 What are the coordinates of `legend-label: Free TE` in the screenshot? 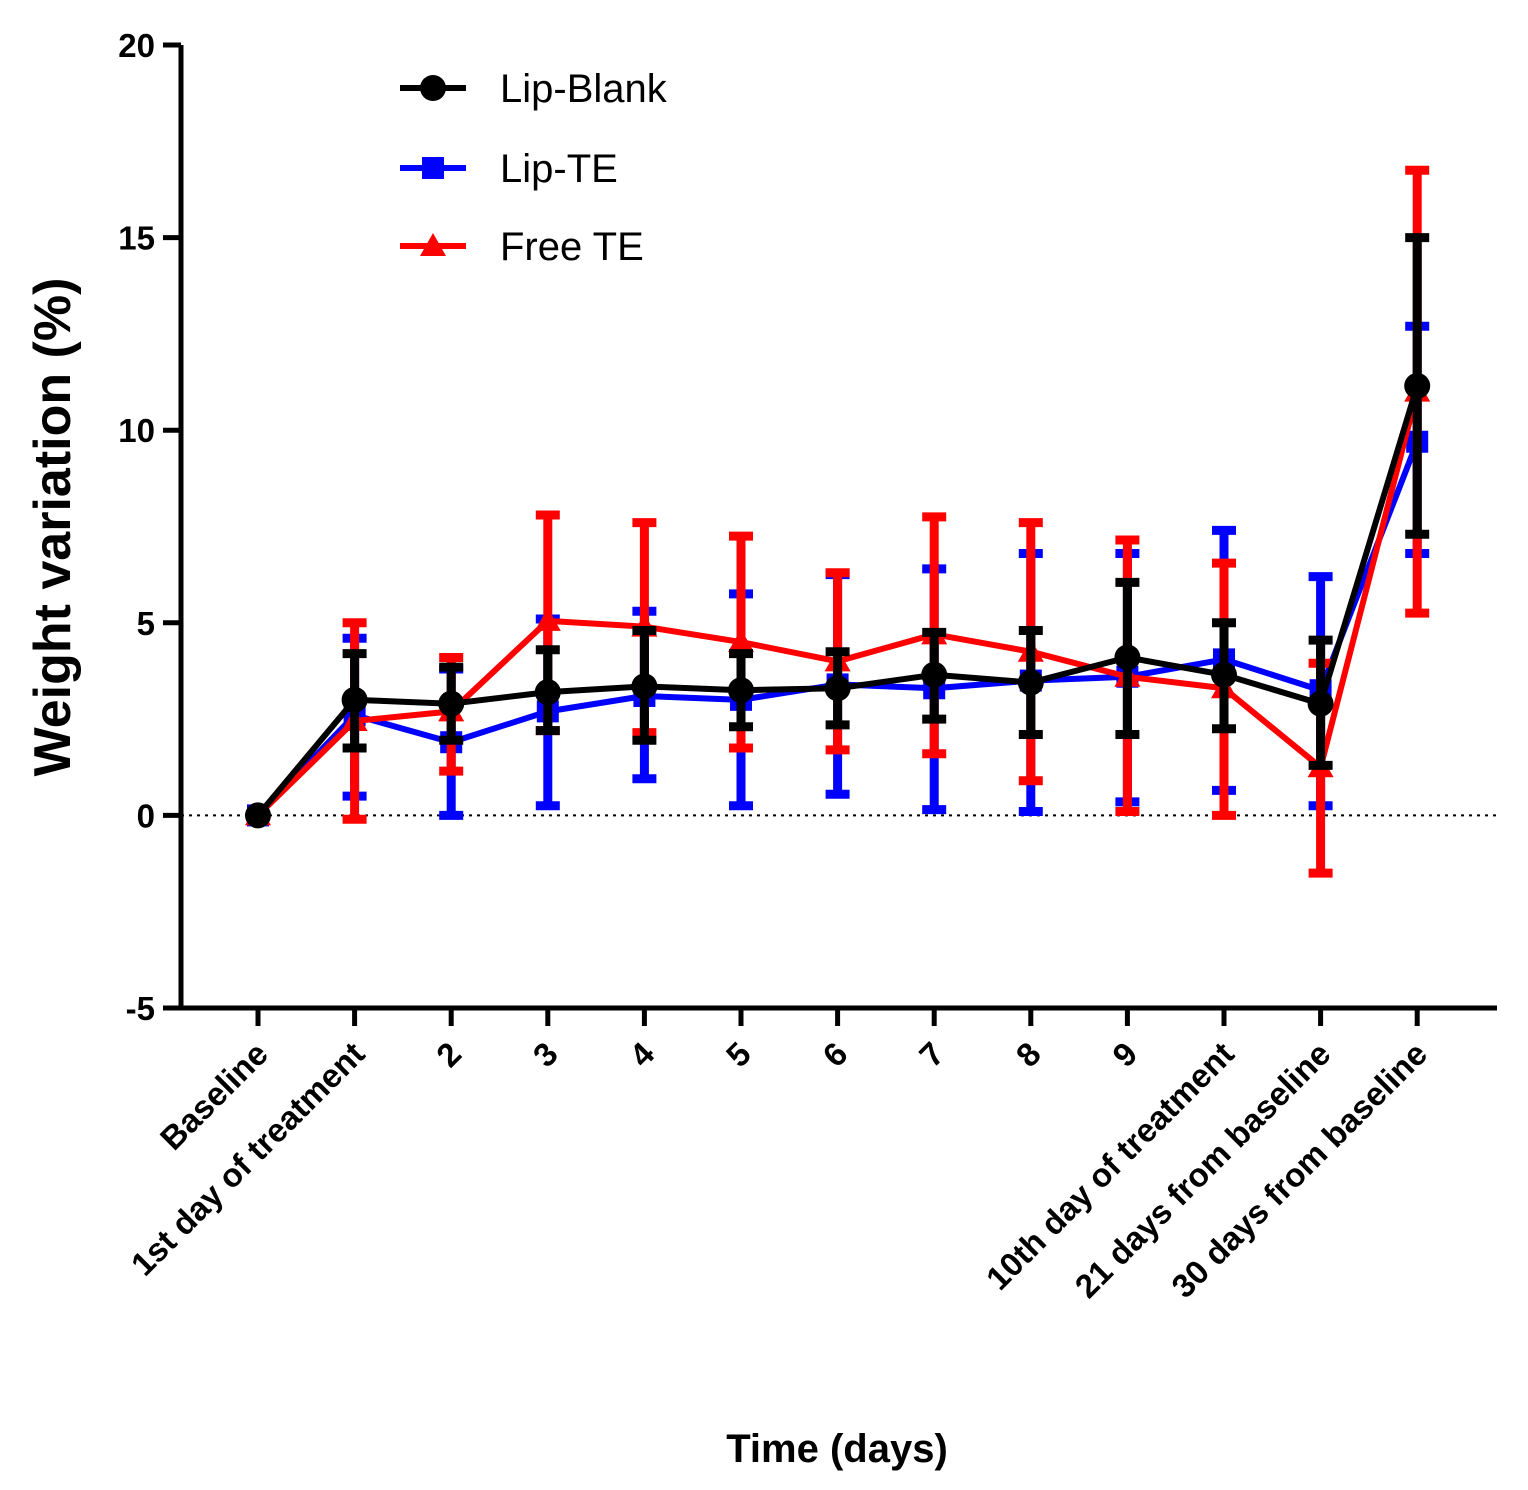 It's located at (572, 247).